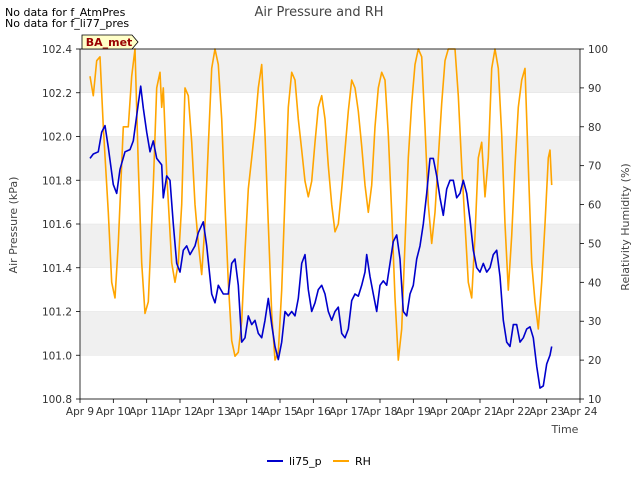 The height and width of the screenshot is (480, 640). Describe the element at coordinates (113, 412) in the screenshot. I see `x-tick-label: Apr 10` at that location.